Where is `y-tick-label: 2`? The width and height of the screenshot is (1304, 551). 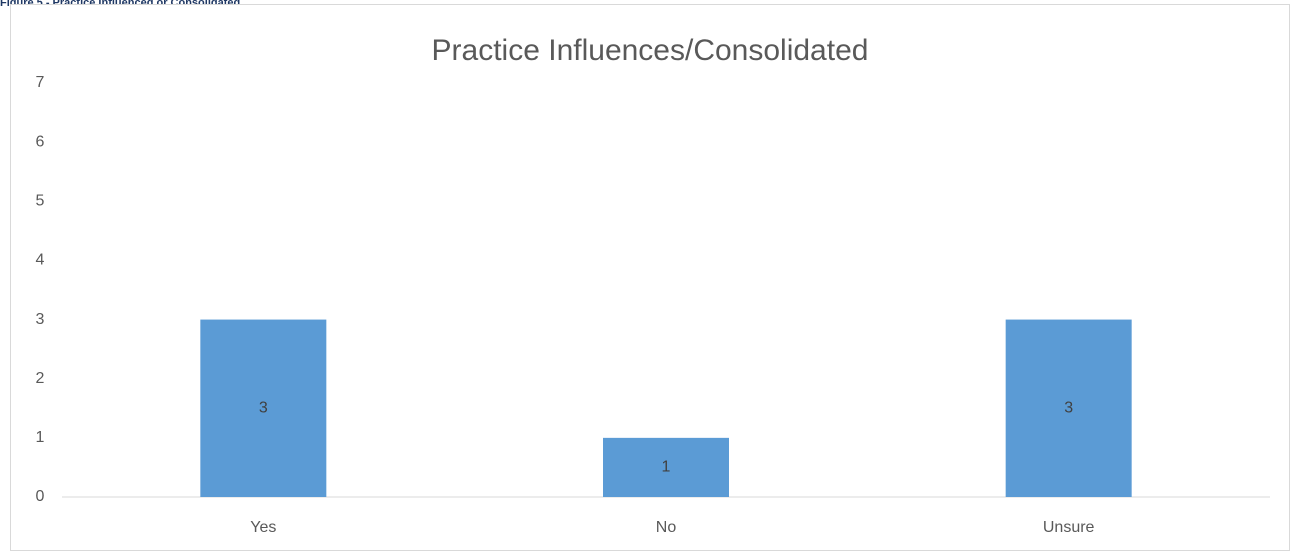 y-tick-label: 2 is located at coordinates (40, 378).